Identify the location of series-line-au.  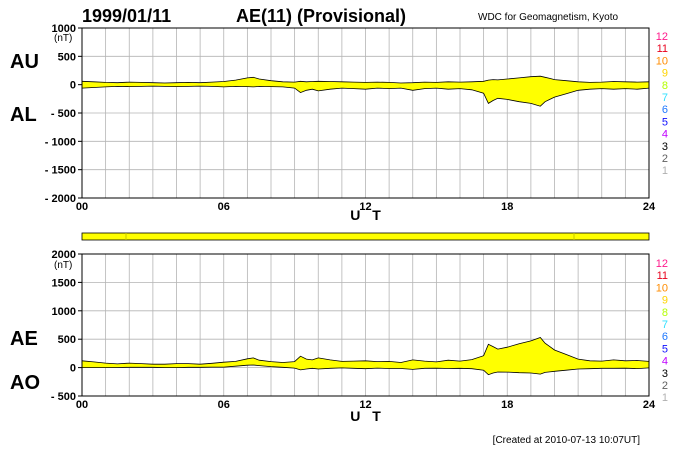
(365, 79).